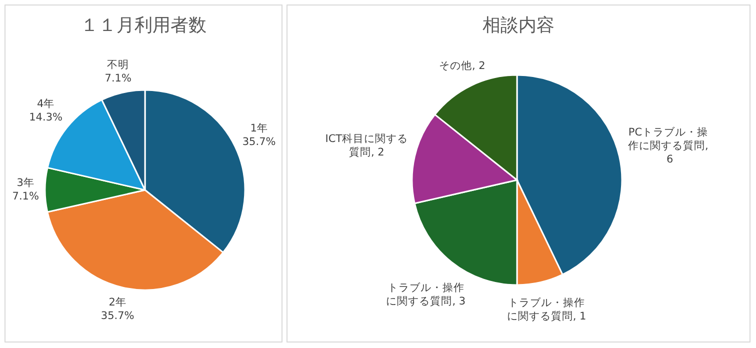 Image resolution: width=756 pixels, height=348 pixels. What do you see at coordinates (546, 309) in the screenshot?
I see `slice-label: トラブル・操作に関する質問, 1` at bounding box center [546, 309].